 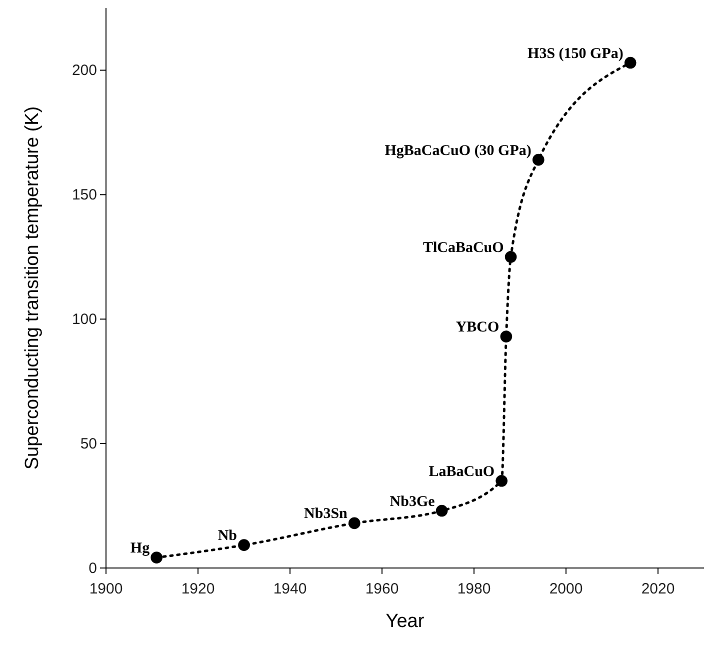 I want to click on y-tick-label: 200, so click(x=84, y=71).